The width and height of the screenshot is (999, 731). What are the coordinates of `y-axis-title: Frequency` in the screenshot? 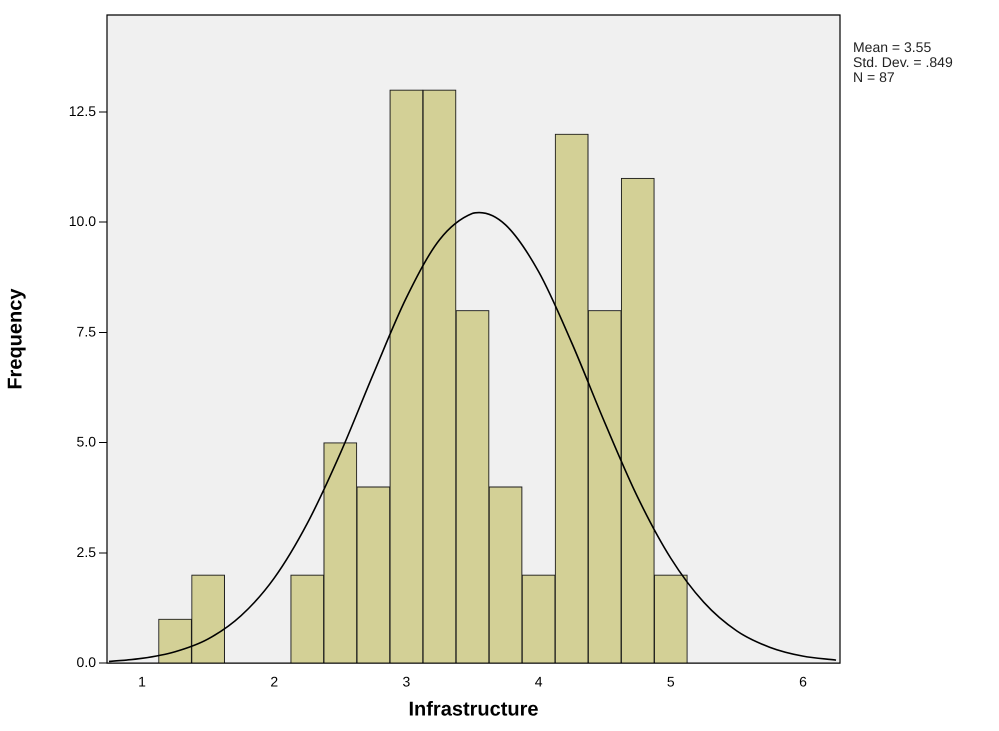 It's located at (15, 339).